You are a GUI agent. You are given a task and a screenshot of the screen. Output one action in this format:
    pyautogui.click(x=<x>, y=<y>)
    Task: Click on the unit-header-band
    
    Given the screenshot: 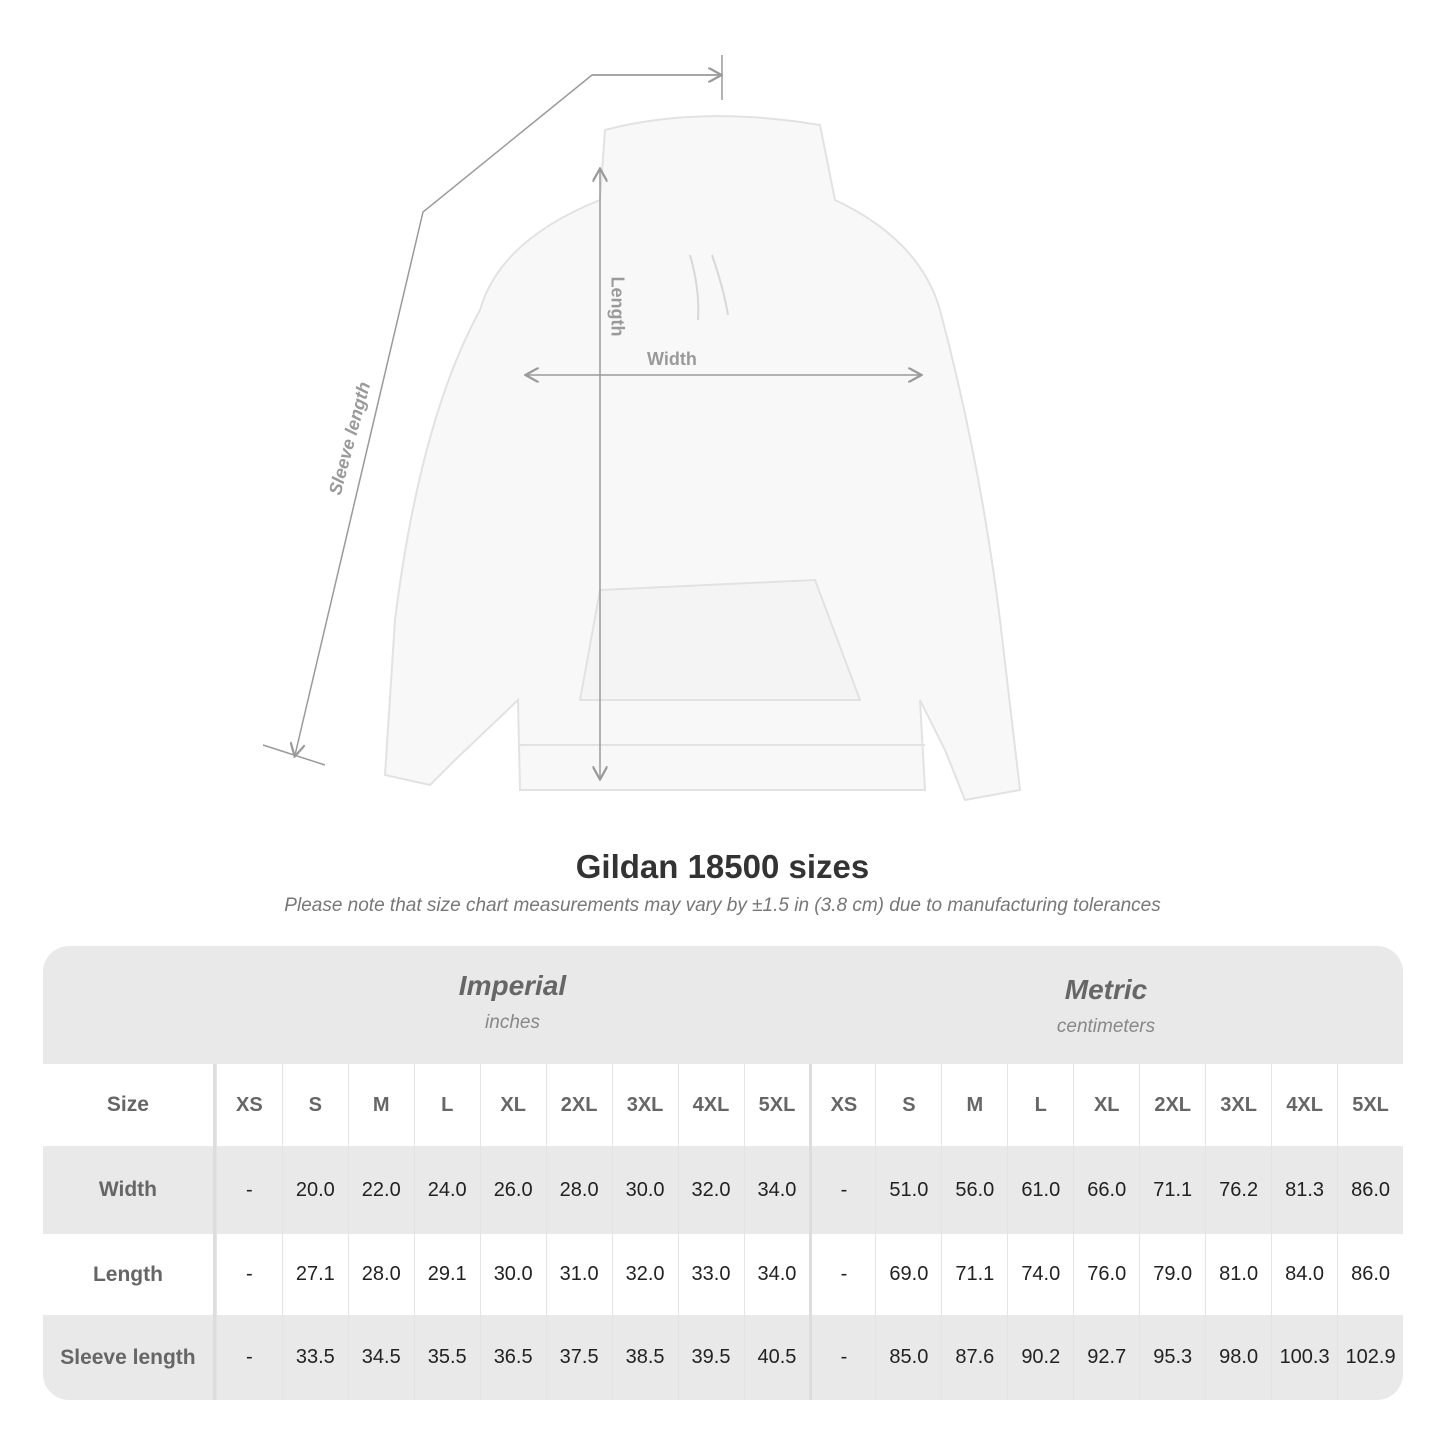 What is the action you would take?
    pyautogui.click(x=723, y=1005)
    